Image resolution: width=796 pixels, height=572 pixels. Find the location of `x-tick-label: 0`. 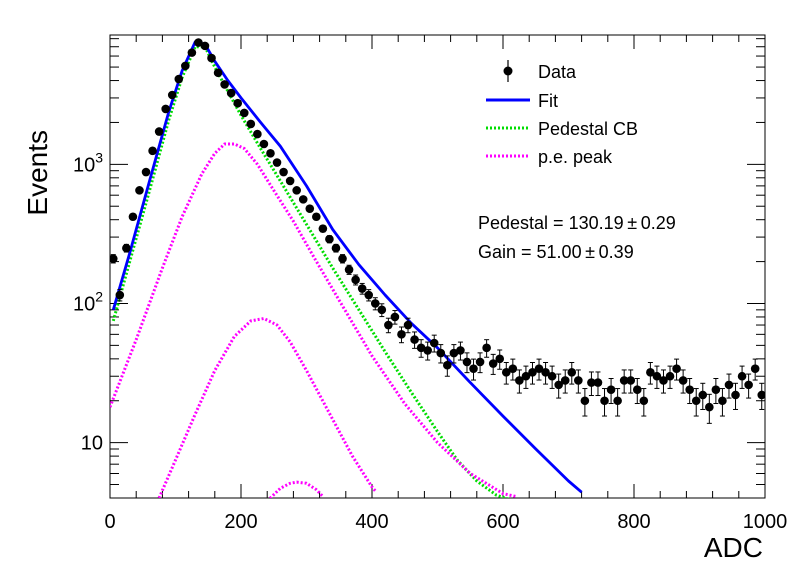

x-tick-label: 0 is located at coordinates (109, 522).